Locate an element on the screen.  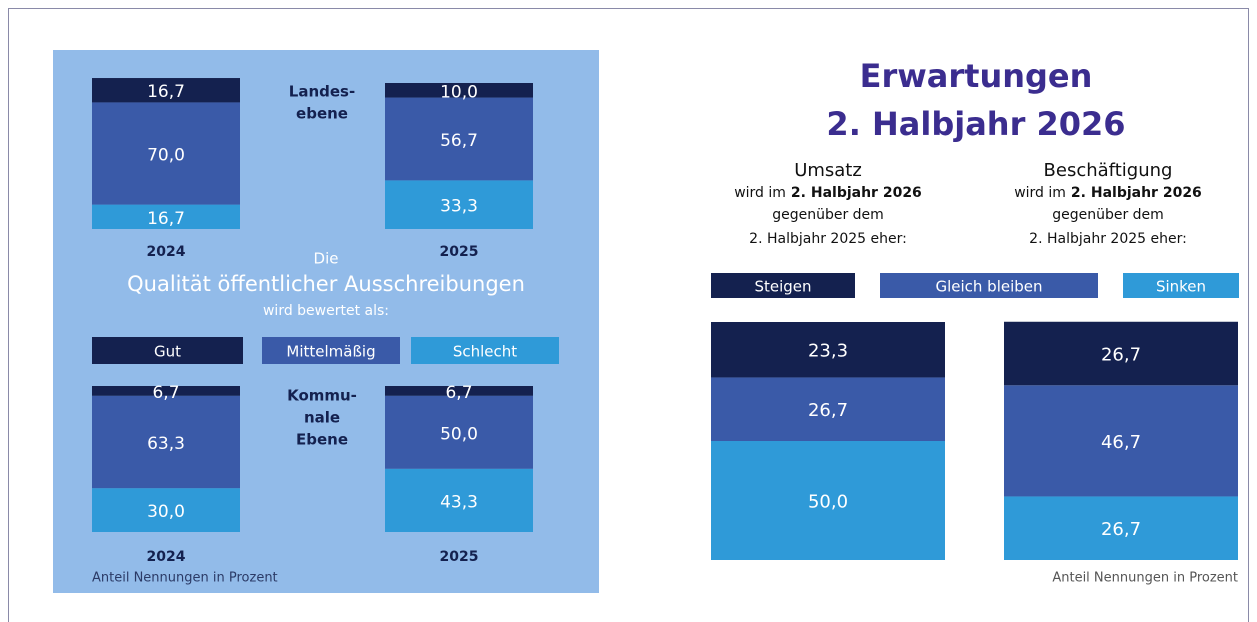
value-label: 33,3 is located at coordinates (459, 207).